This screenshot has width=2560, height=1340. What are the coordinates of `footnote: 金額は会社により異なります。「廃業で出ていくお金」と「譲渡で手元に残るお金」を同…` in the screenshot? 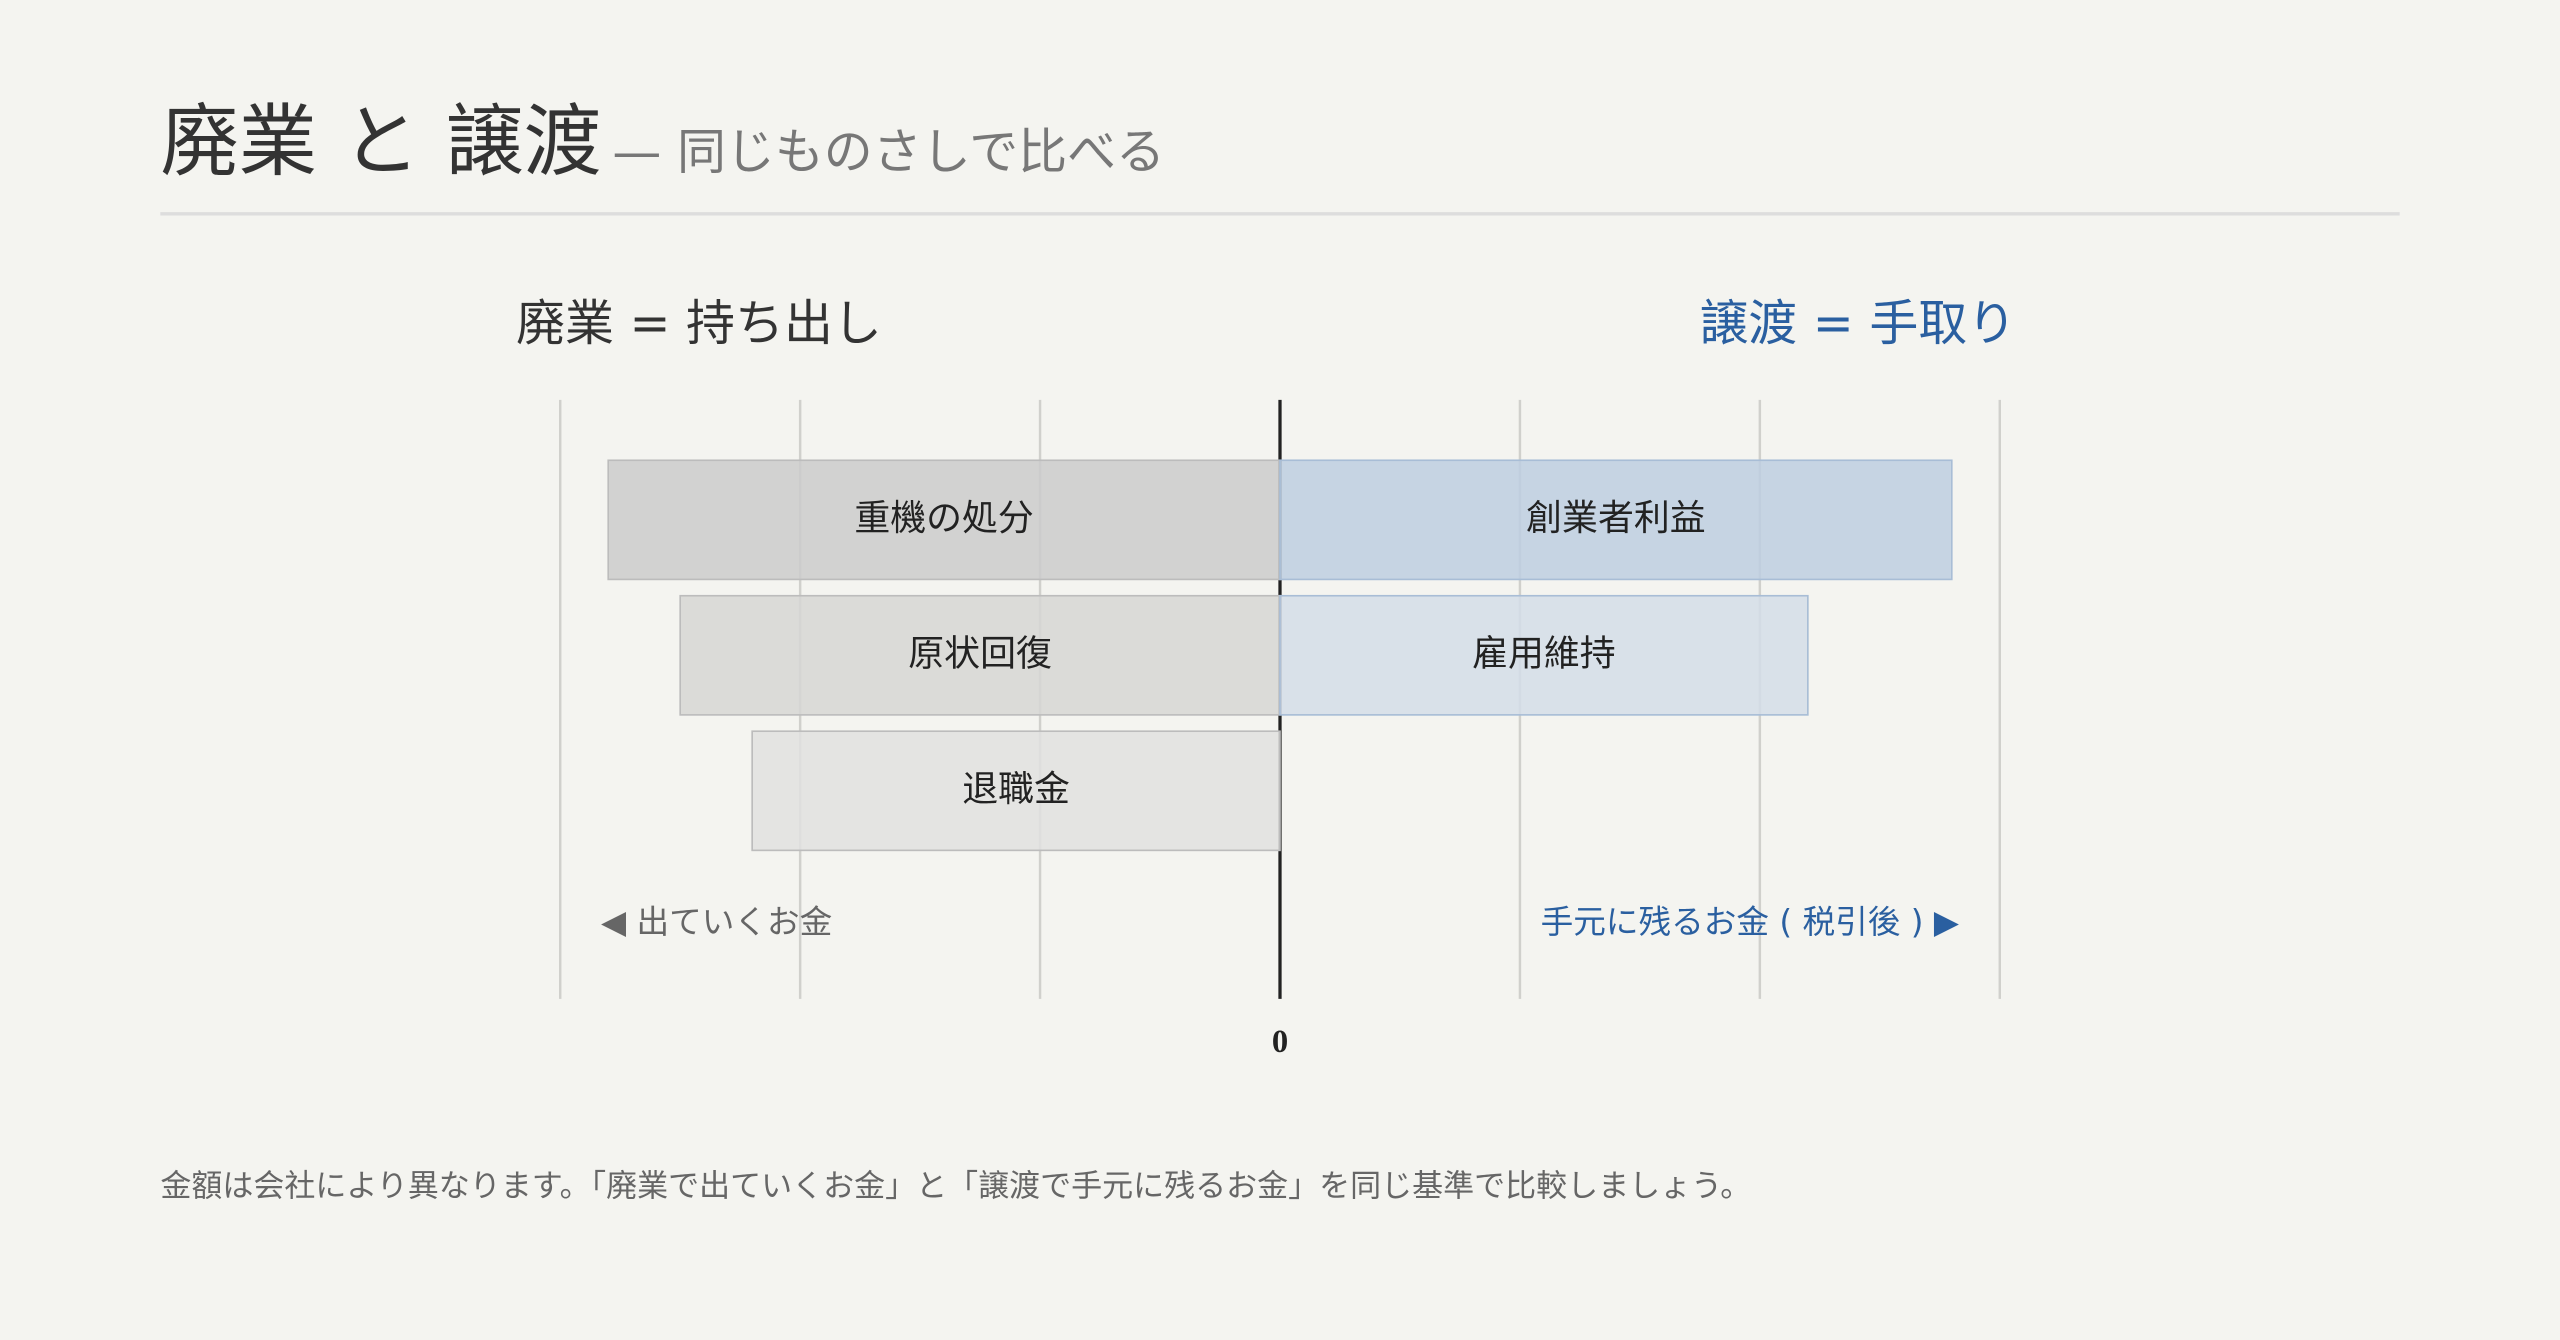 It's located at (955, 1187).